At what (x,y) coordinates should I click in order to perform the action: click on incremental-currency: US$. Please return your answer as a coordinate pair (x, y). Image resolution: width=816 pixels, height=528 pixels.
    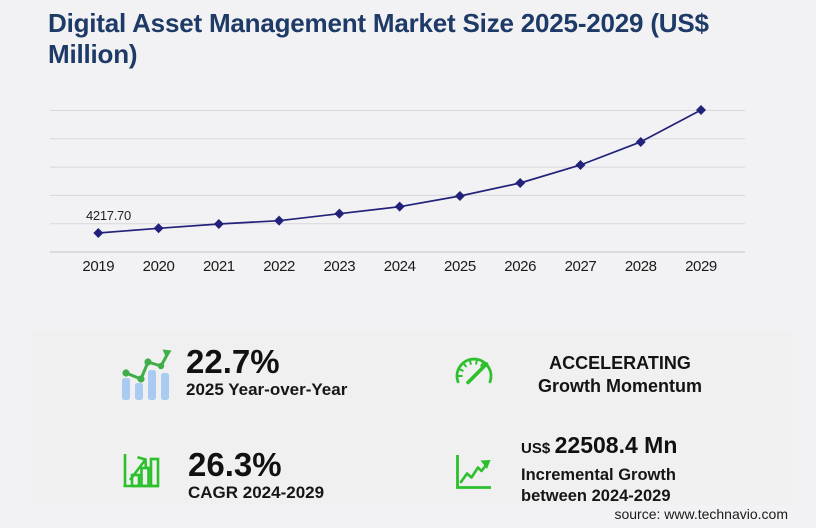
    Looking at the image, I should click on (536, 448).